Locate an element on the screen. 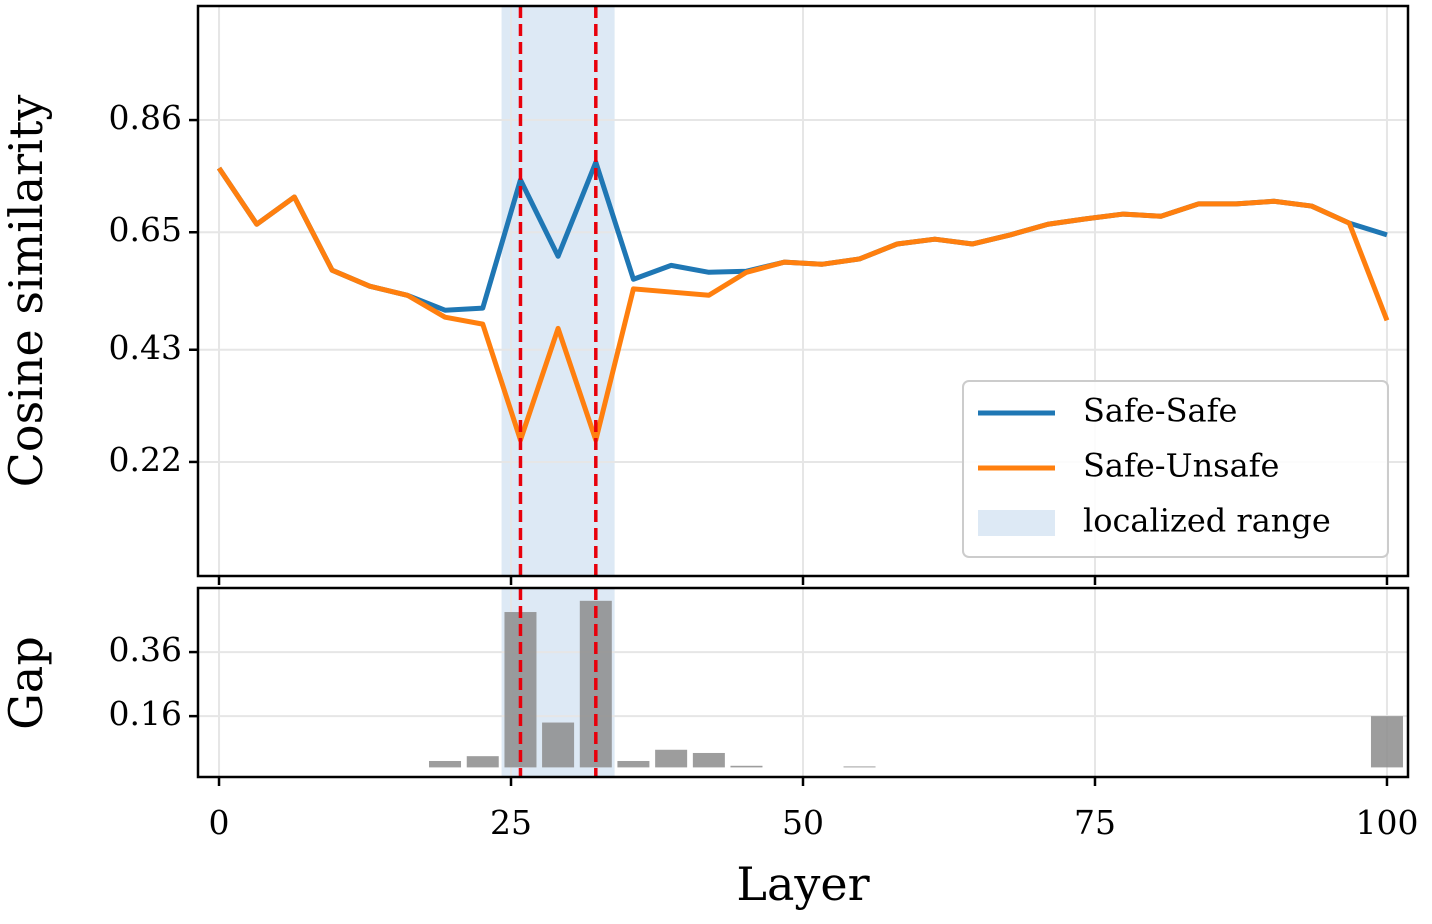  y-tick-label: 0.65 is located at coordinates (145, 229).